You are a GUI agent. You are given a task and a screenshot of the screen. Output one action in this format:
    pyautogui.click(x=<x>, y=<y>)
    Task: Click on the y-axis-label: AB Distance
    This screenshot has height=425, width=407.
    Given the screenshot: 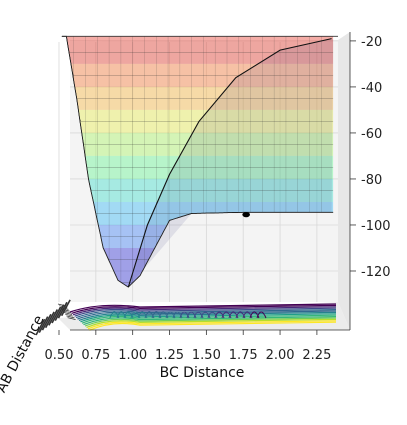 What is the action you would take?
    pyautogui.click(x=23, y=354)
    